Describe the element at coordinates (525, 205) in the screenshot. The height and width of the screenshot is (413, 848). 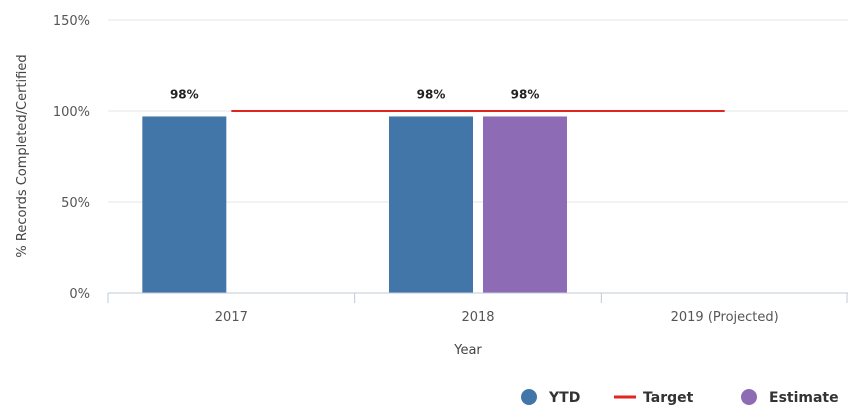
I see `bar-estimate-2018` at that location.